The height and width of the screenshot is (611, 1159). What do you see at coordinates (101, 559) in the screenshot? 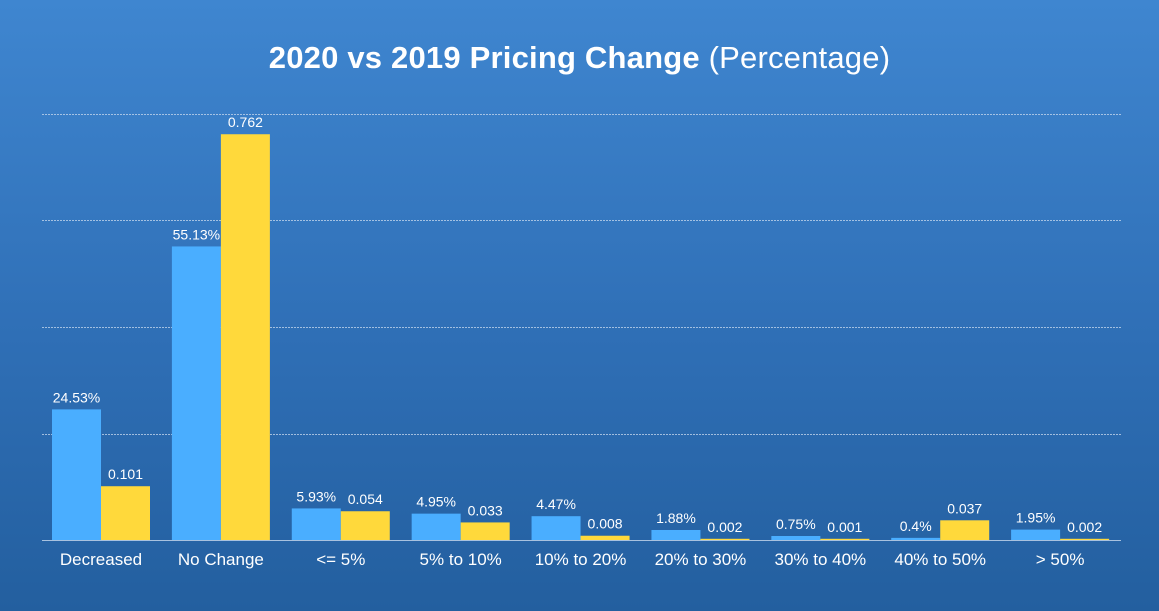
I see `x-tick-label-0: Decreased` at bounding box center [101, 559].